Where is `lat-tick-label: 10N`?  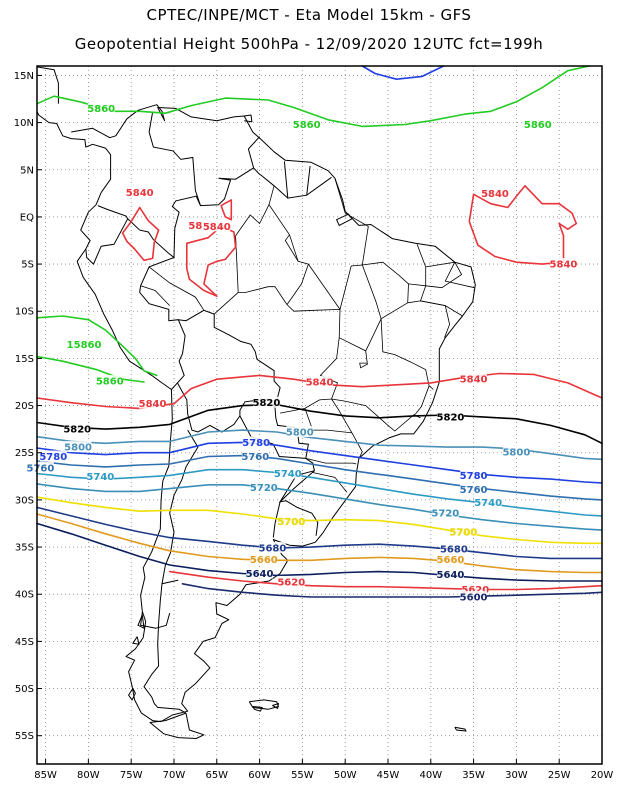
lat-tick-label: 10N is located at coordinates (24, 123).